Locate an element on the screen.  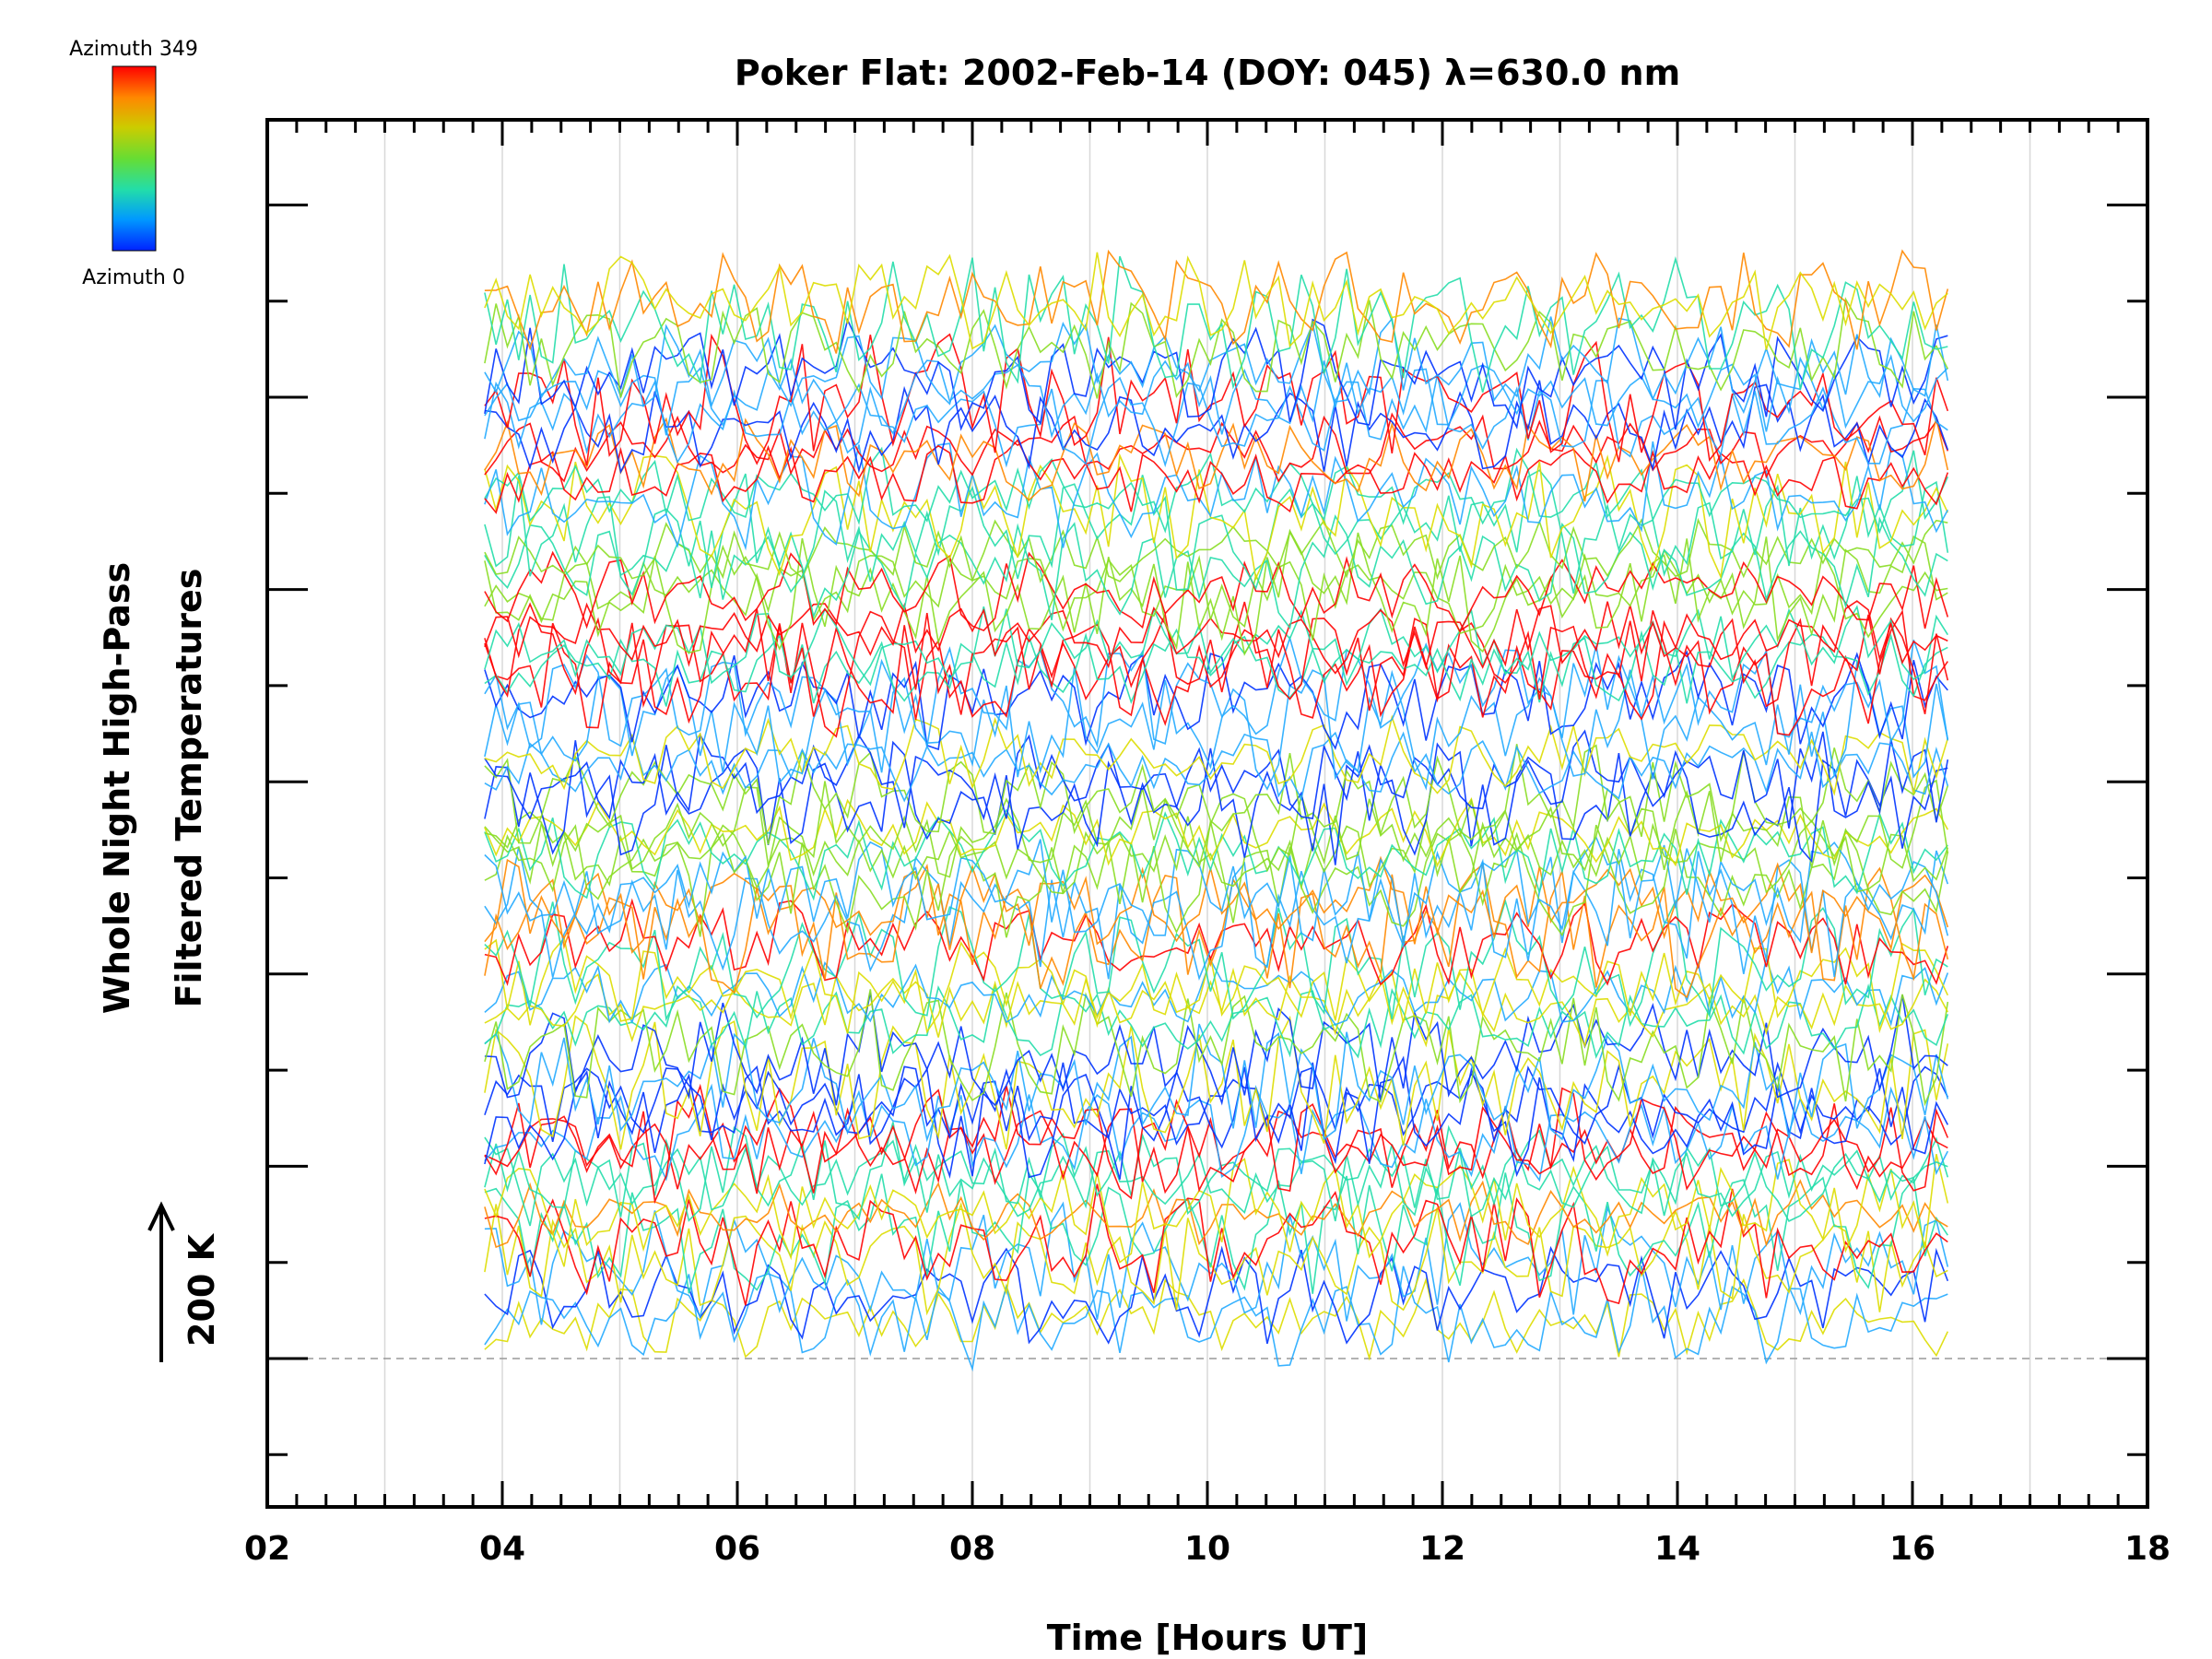
y-axis-title-line2: Filtered Temperatures is located at coordinates (189, 788).